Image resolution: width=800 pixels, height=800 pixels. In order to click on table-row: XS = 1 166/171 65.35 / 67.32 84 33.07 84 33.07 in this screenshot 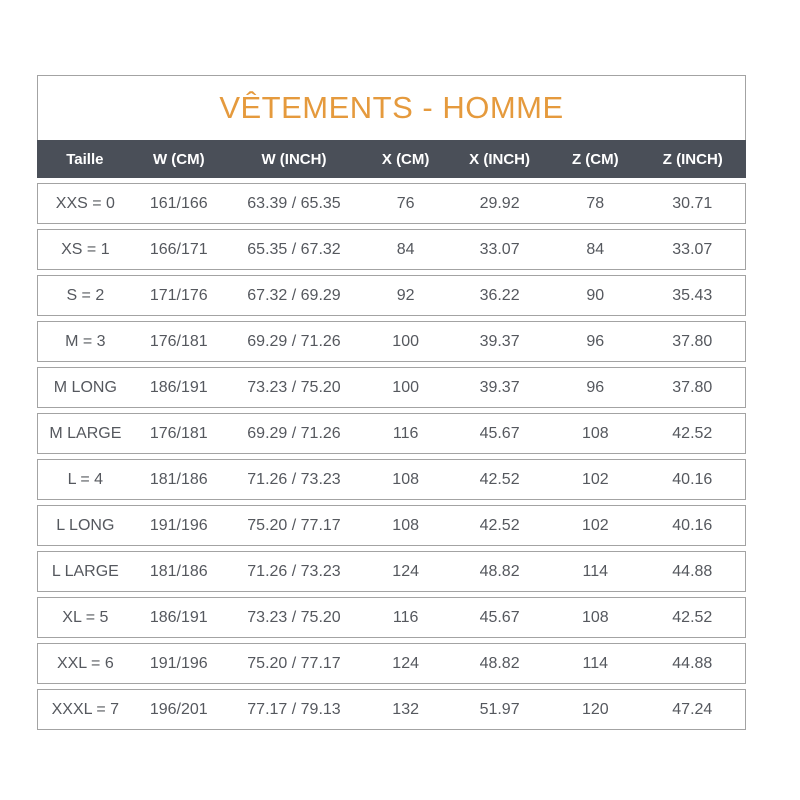, I will do `click(391, 249)`.